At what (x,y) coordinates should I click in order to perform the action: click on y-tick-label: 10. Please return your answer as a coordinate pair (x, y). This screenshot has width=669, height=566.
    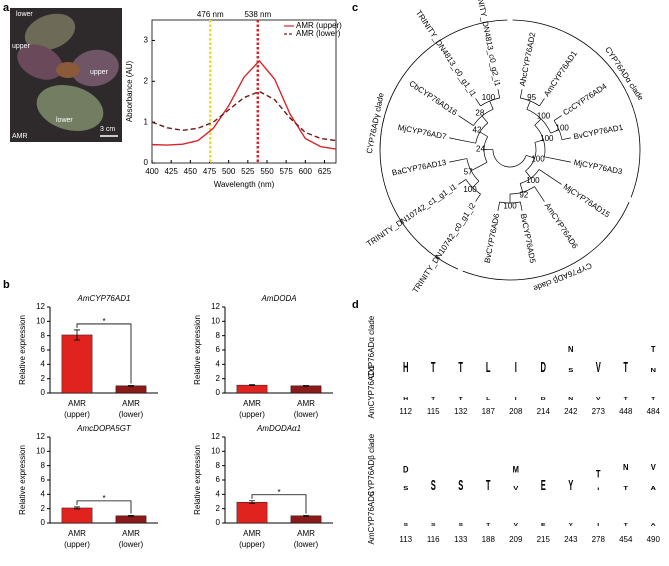
    Looking at the image, I should click on (215, 320).